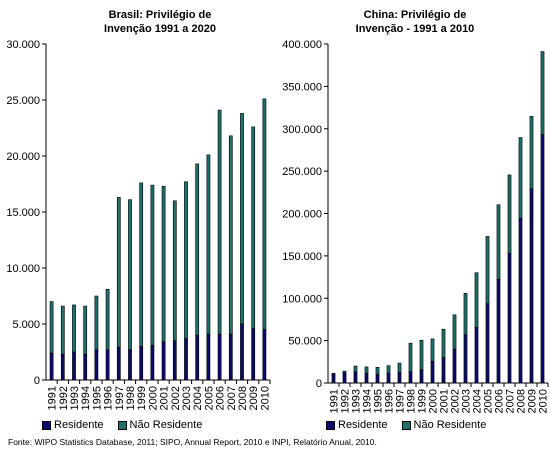 The width and height of the screenshot is (550, 456). I want to click on y-tick-label-china: 100.000, so click(302, 299).